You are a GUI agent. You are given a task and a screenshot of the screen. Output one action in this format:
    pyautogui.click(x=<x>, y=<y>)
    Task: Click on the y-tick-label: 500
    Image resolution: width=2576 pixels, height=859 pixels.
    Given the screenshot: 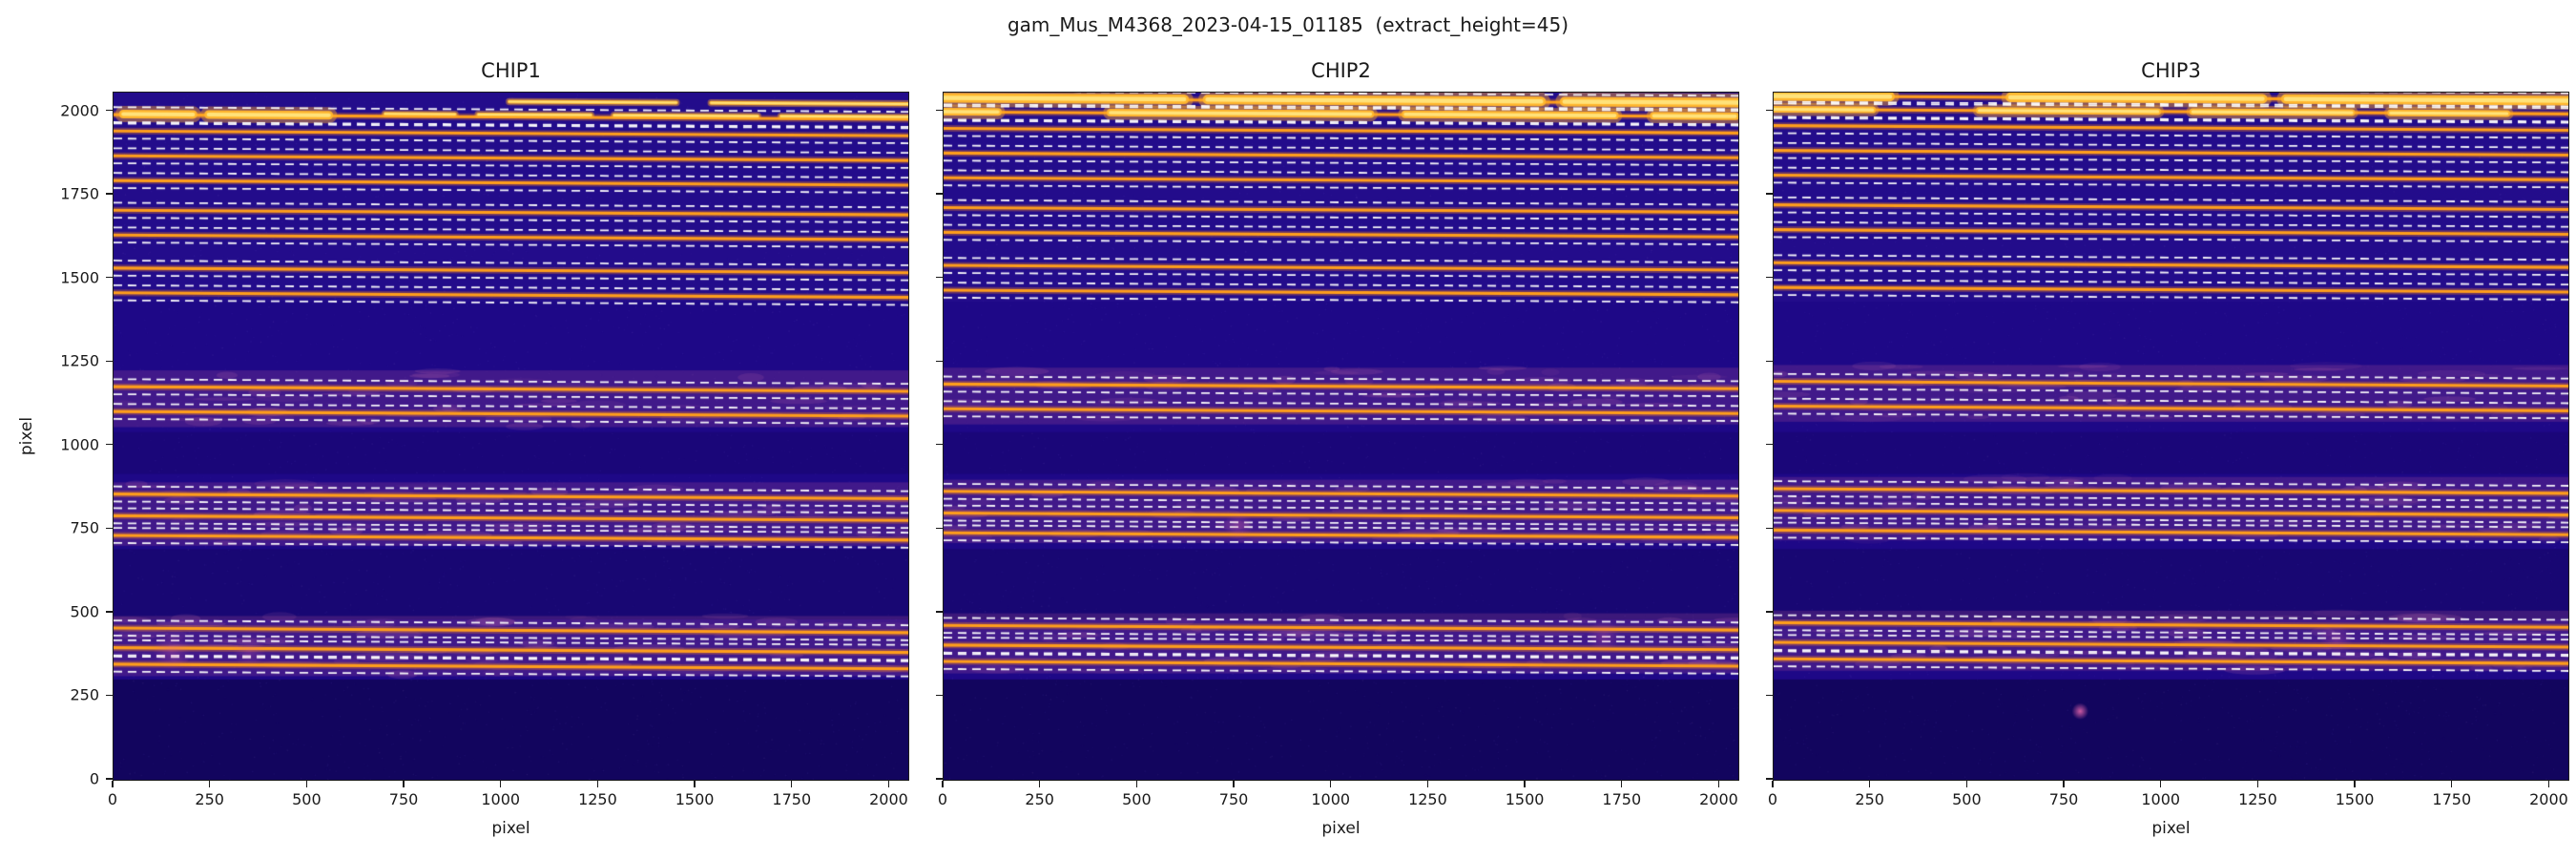 What is the action you would take?
    pyautogui.click(x=84, y=611)
    